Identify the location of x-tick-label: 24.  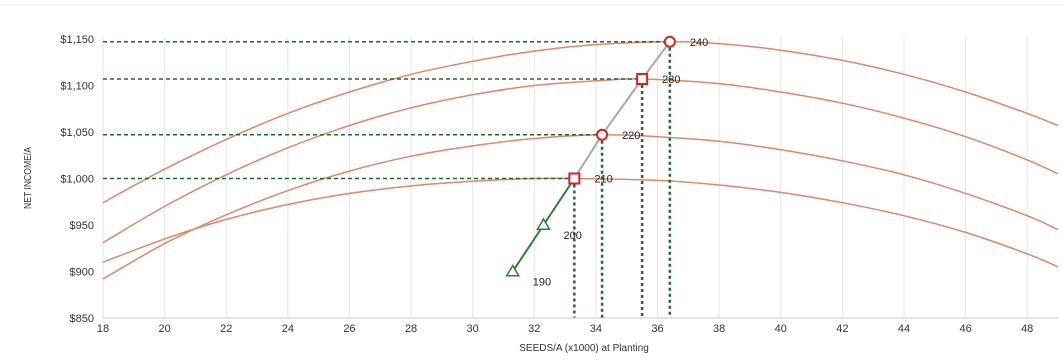
(288, 329).